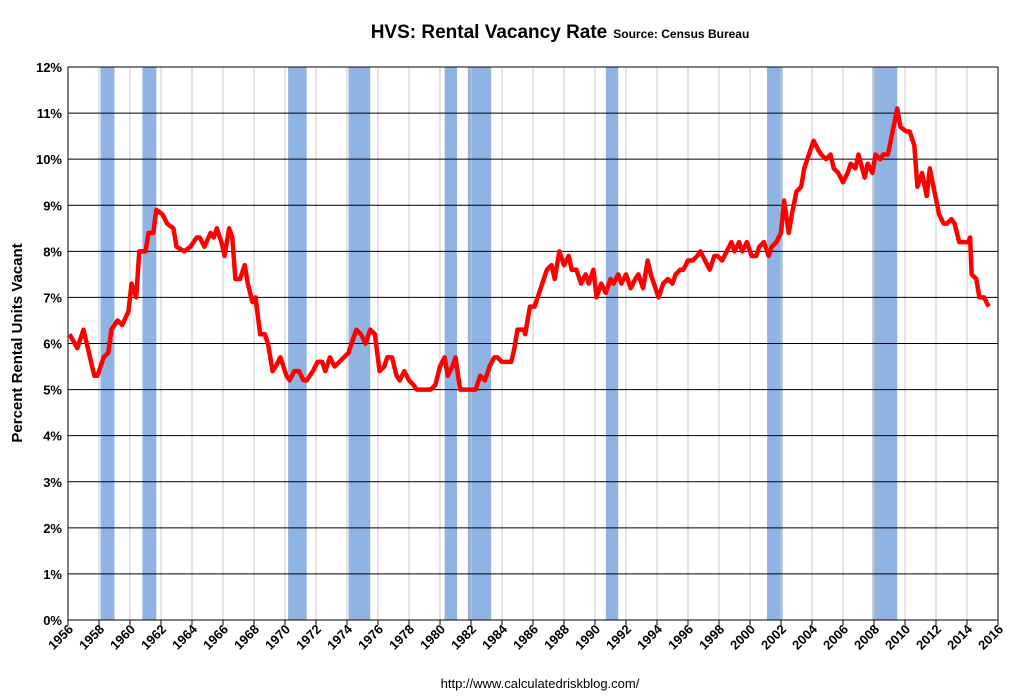  What do you see at coordinates (835, 637) in the screenshot?
I see `x-tick-label: 2006` at bounding box center [835, 637].